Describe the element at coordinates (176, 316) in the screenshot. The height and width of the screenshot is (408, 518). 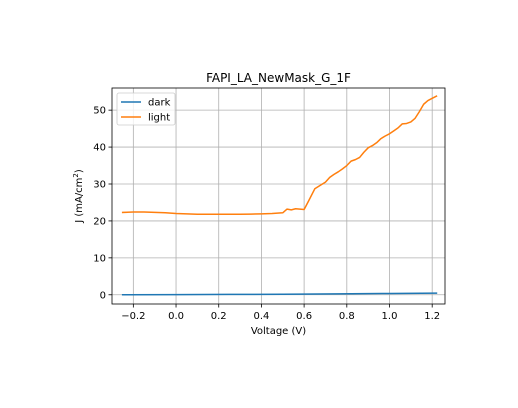
I see `x-tick-label: 0.0` at that location.